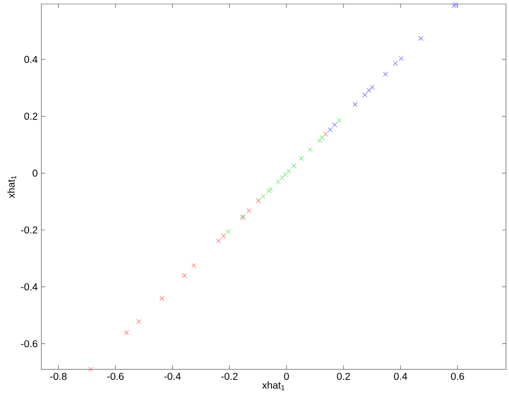  What do you see at coordinates (35, 173) in the screenshot?
I see `y-tick-label: 0` at bounding box center [35, 173].